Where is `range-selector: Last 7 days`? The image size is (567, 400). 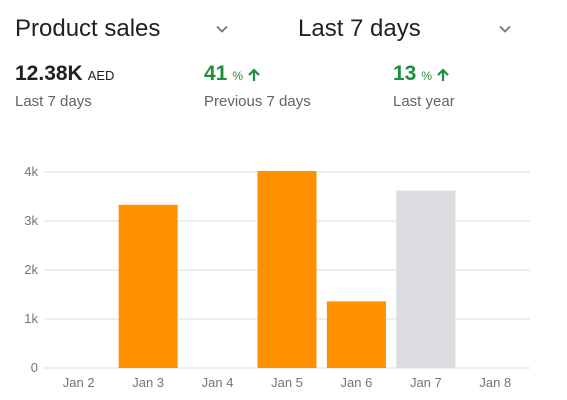
range-selector: Last 7 days is located at coordinates (405, 29).